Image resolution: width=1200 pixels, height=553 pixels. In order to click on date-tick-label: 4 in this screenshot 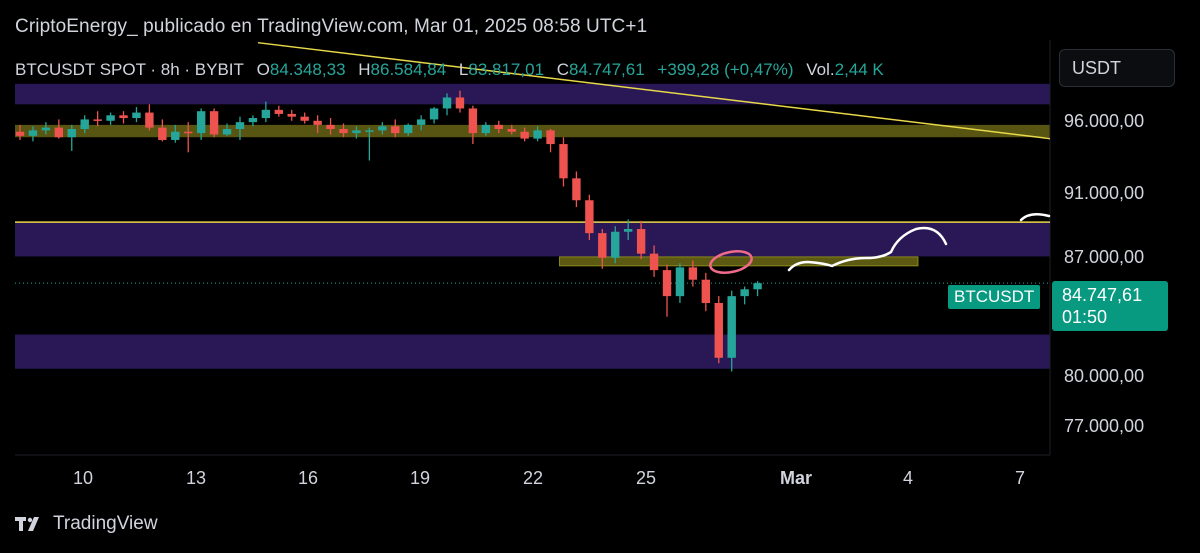, I will do `click(908, 478)`.